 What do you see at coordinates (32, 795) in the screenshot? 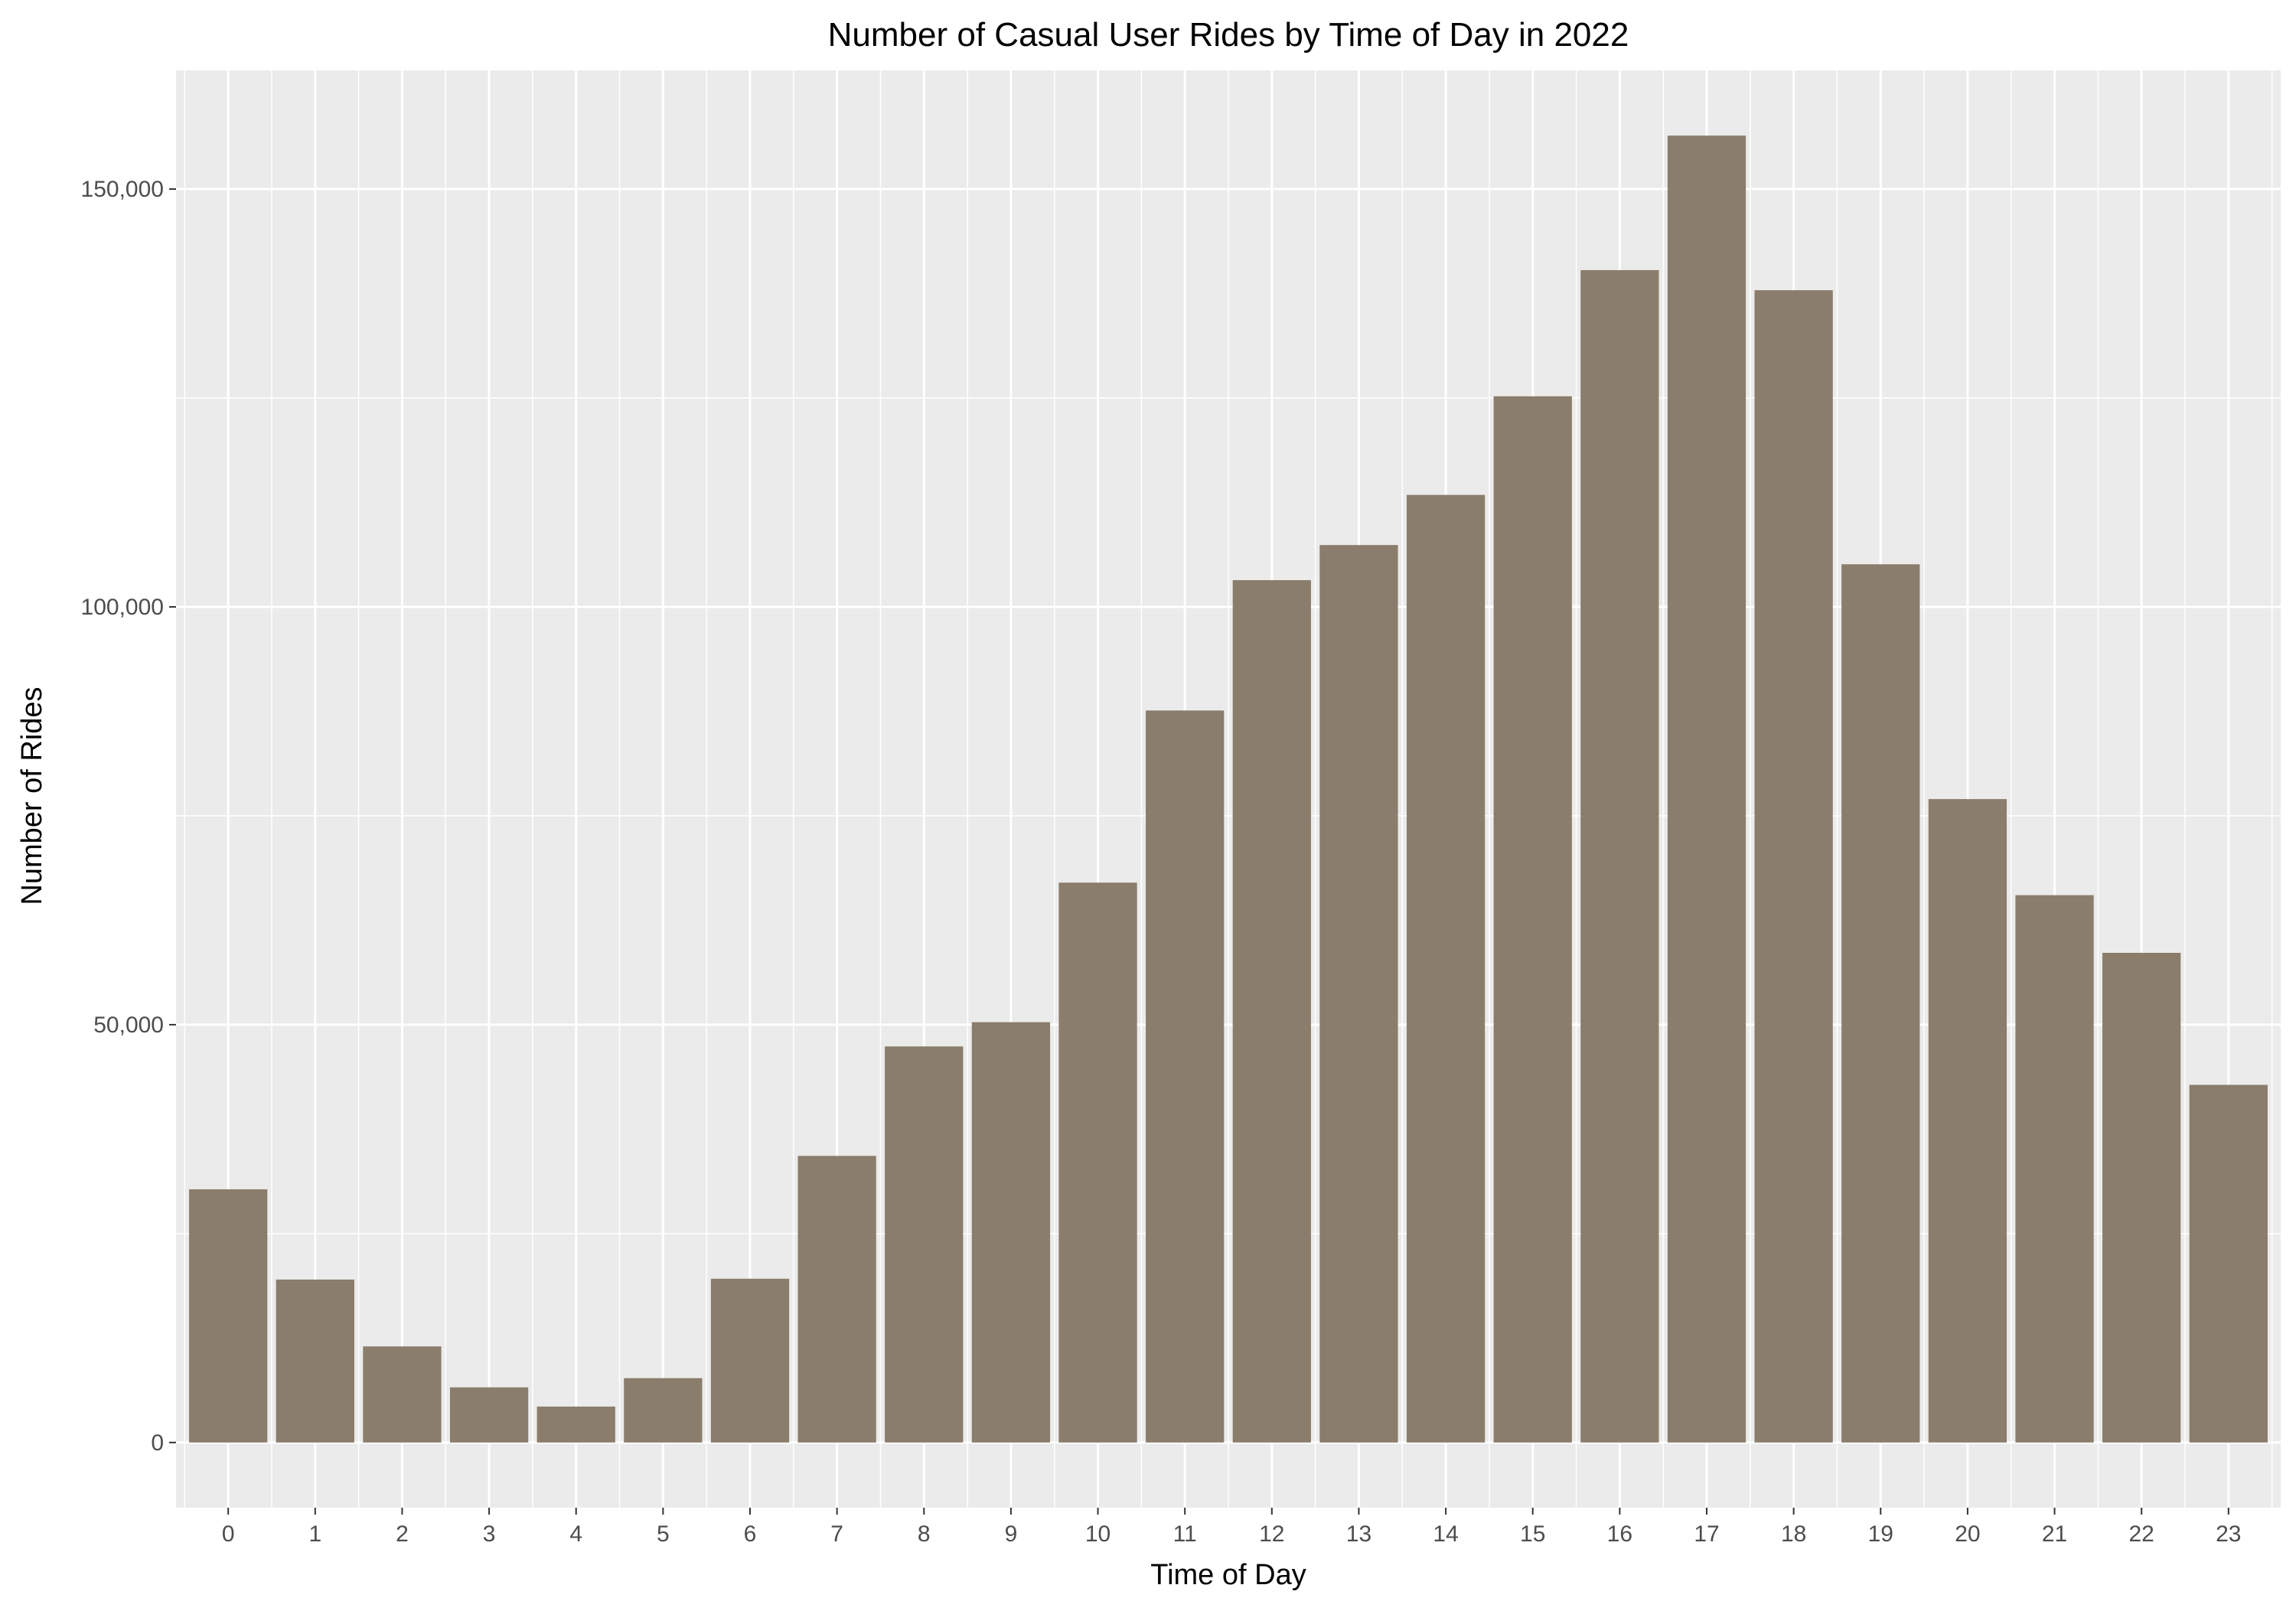
I see `y-axis-title: Number of Rides` at bounding box center [32, 795].